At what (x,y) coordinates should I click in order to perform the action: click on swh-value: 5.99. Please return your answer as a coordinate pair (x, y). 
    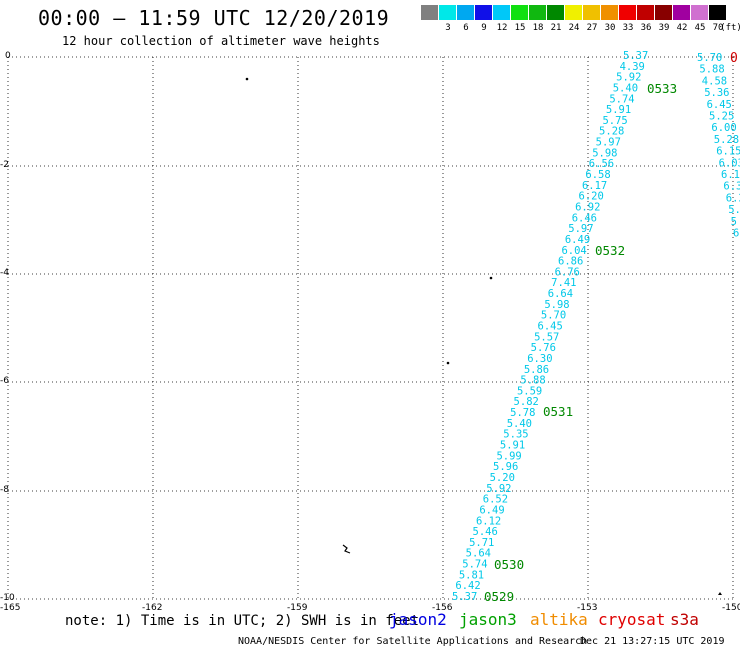
    Looking at the image, I should click on (508, 456).